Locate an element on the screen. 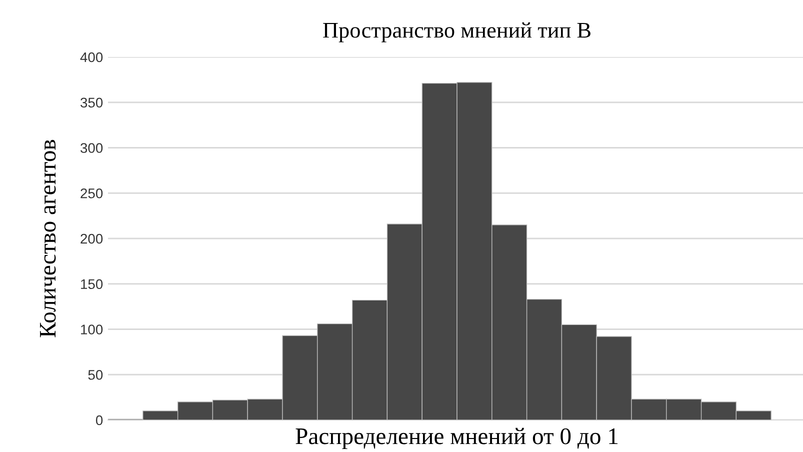 The height and width of the screenshot is (452, 803). y-tick-label: 300 is located at coordinates (91, 148).